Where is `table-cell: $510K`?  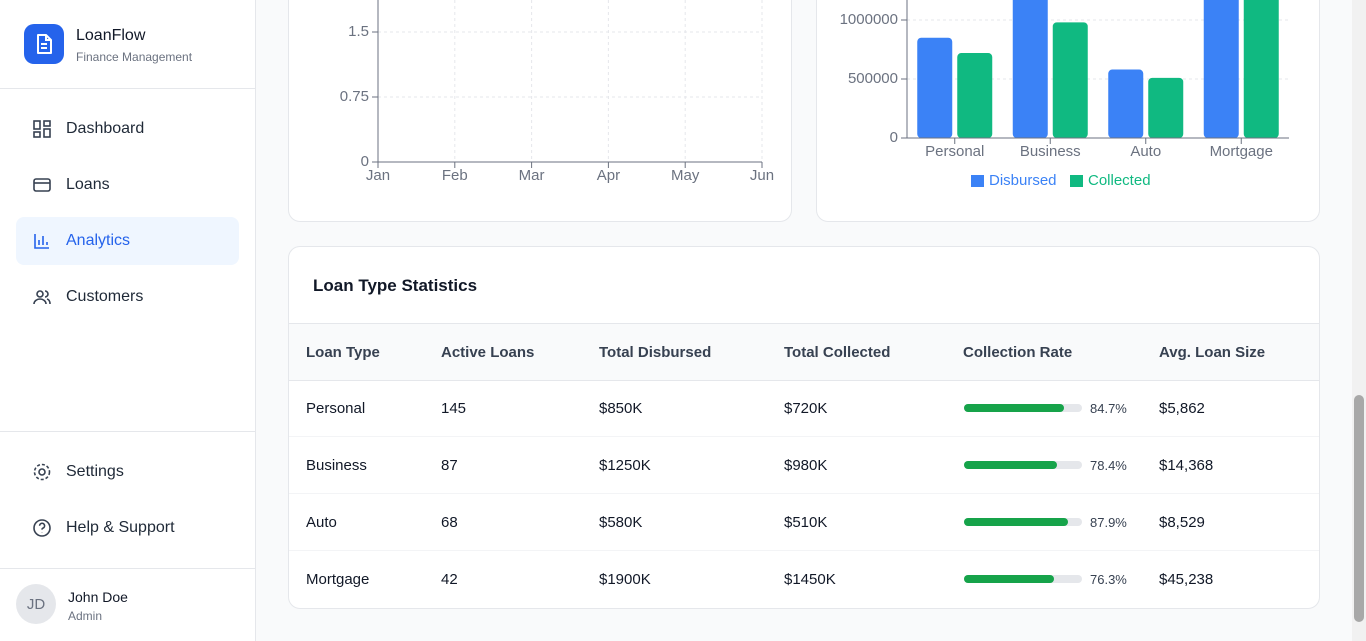 table-cell: $510K is located at coordinates (806, 522).